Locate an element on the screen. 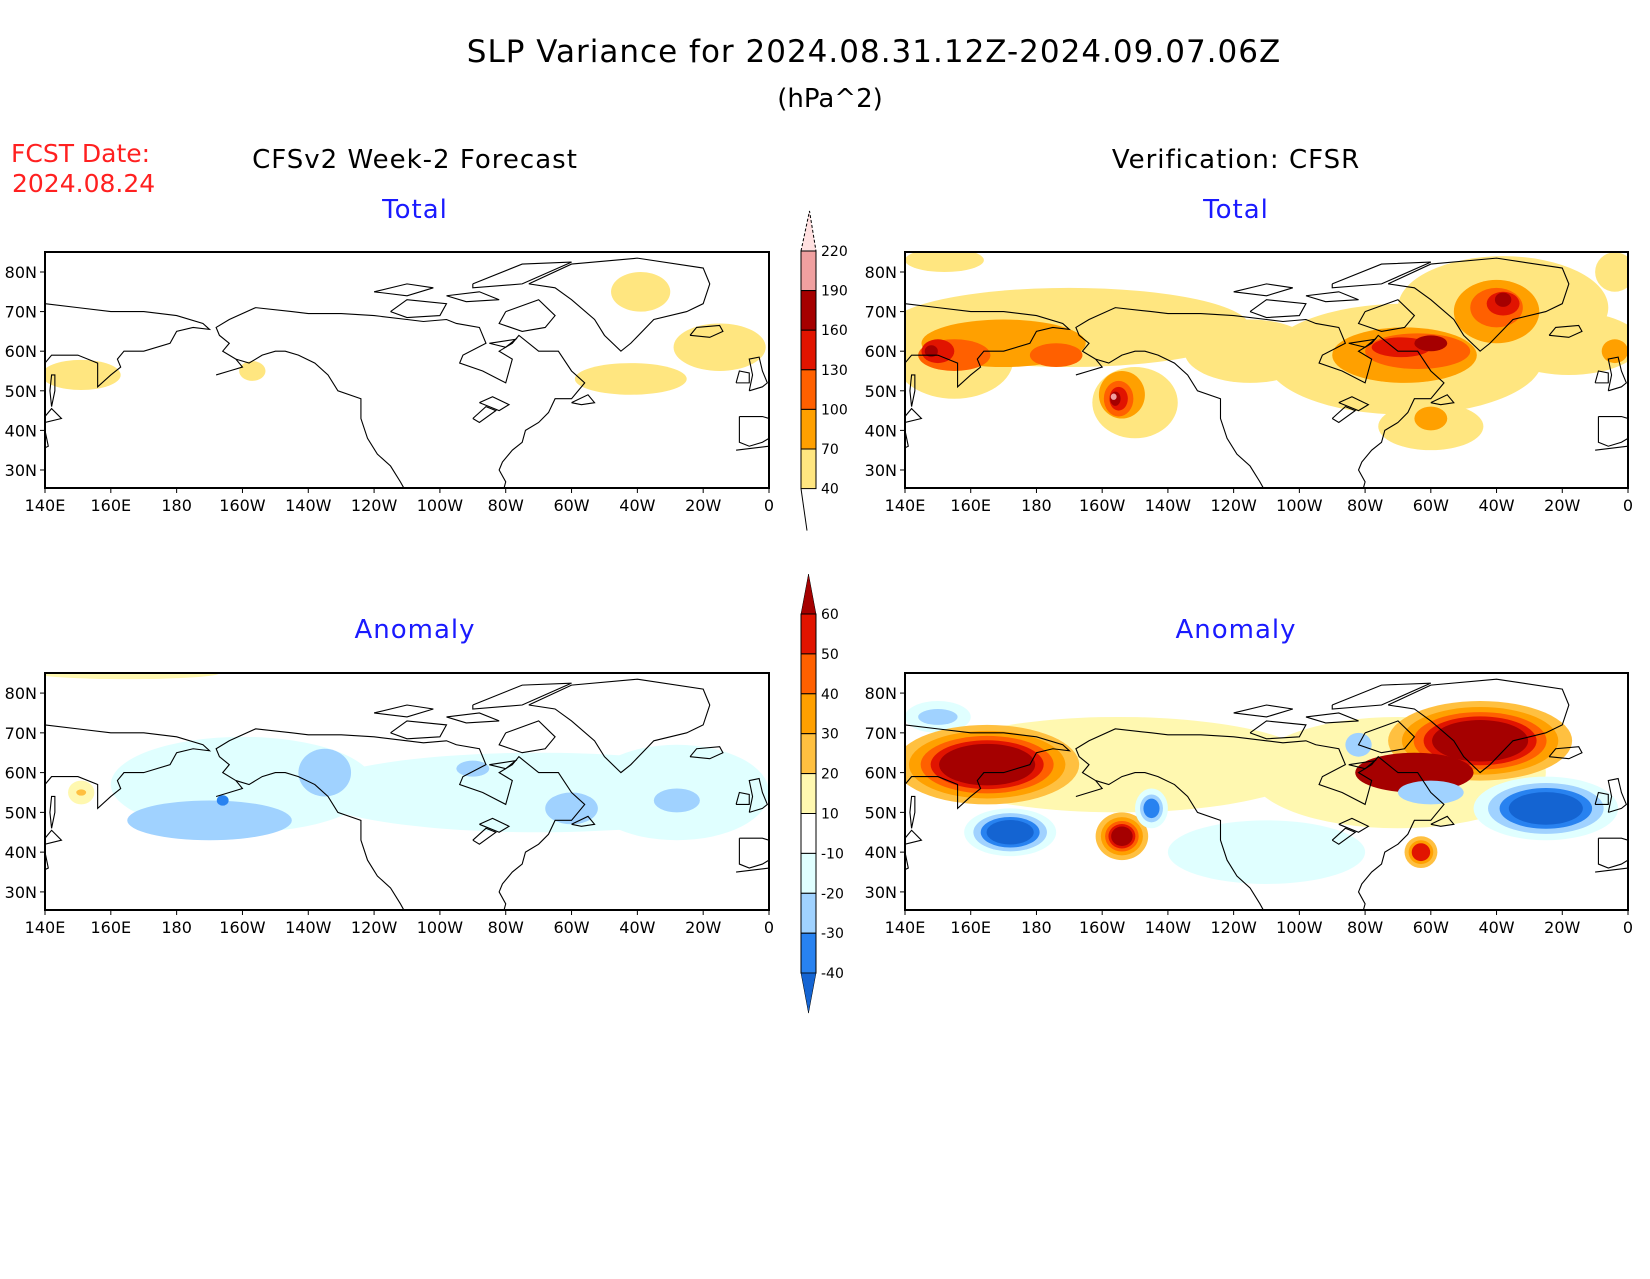 The width and height of the screenshot is (1650, 1279). colorbar-triangle-top is located at coordinates (808, 231).